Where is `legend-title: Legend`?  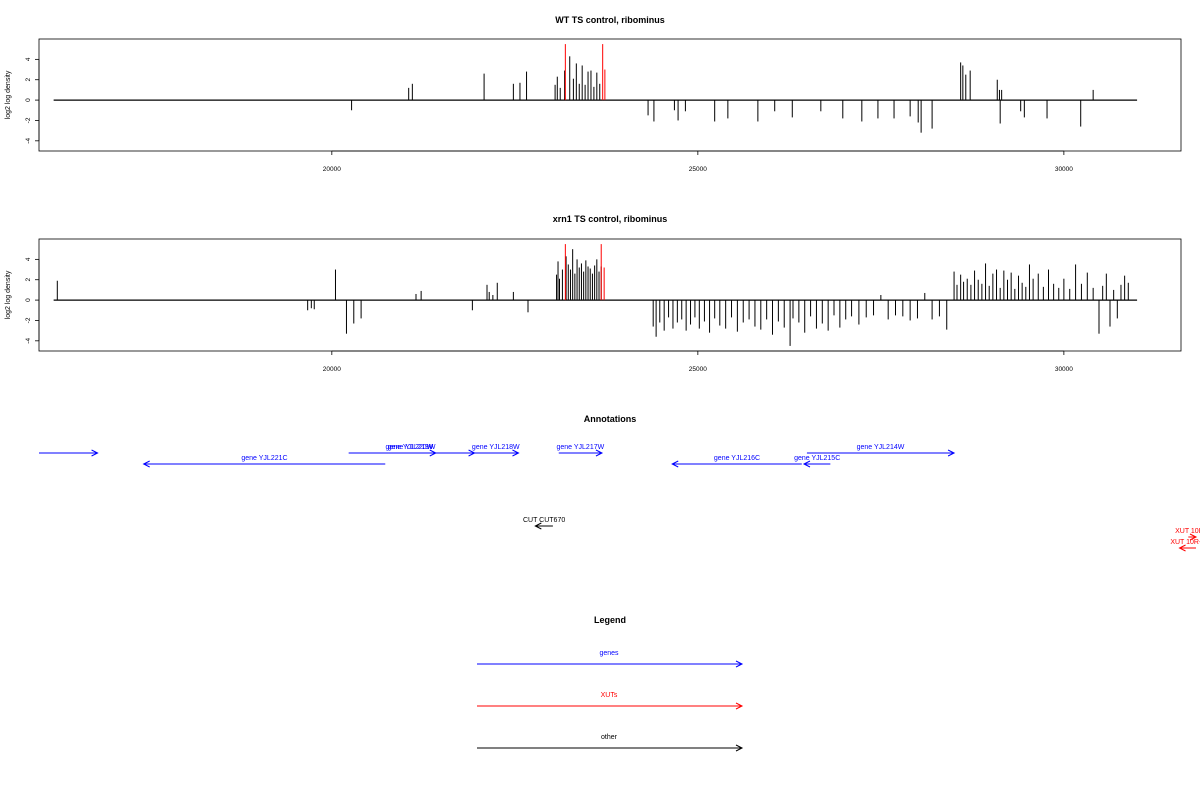 legend-title: Legend is located at coordinates (610, 620).